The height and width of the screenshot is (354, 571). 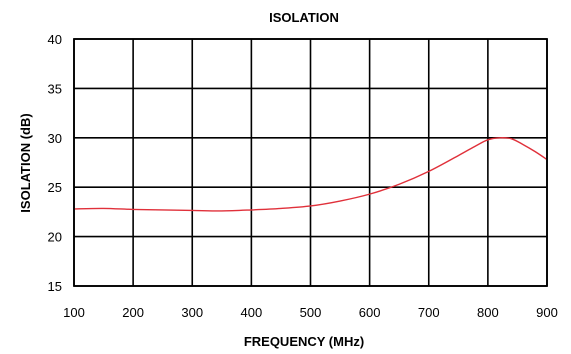 I want to click on x-tick-label: 500, so click(x=311, y=312).